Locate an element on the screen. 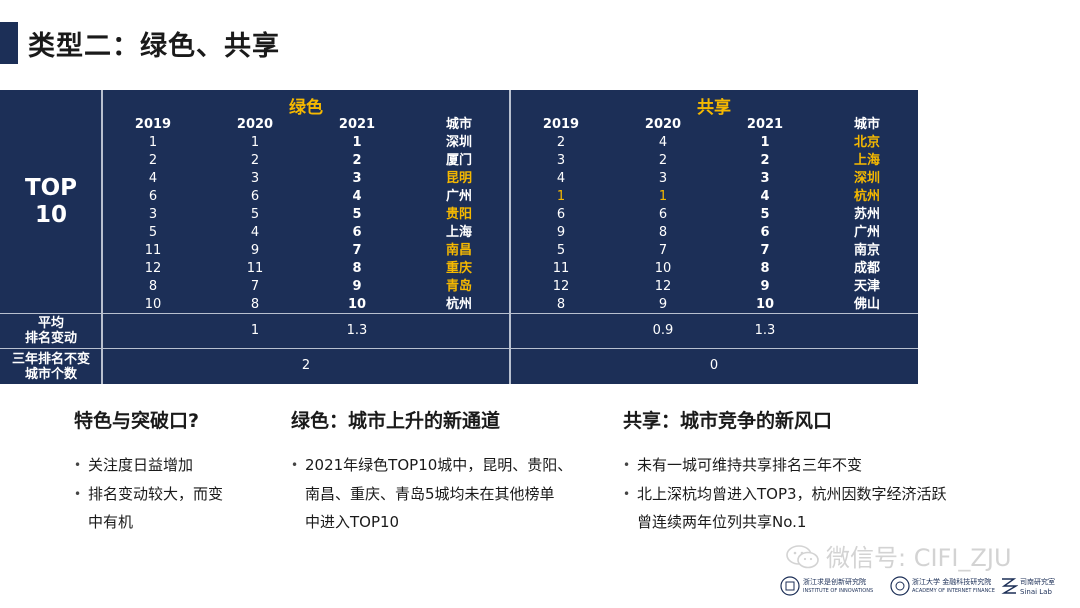 The height and width of the screenshot is (608, 1080). wechat-icon is located at coordinates (802, 557).